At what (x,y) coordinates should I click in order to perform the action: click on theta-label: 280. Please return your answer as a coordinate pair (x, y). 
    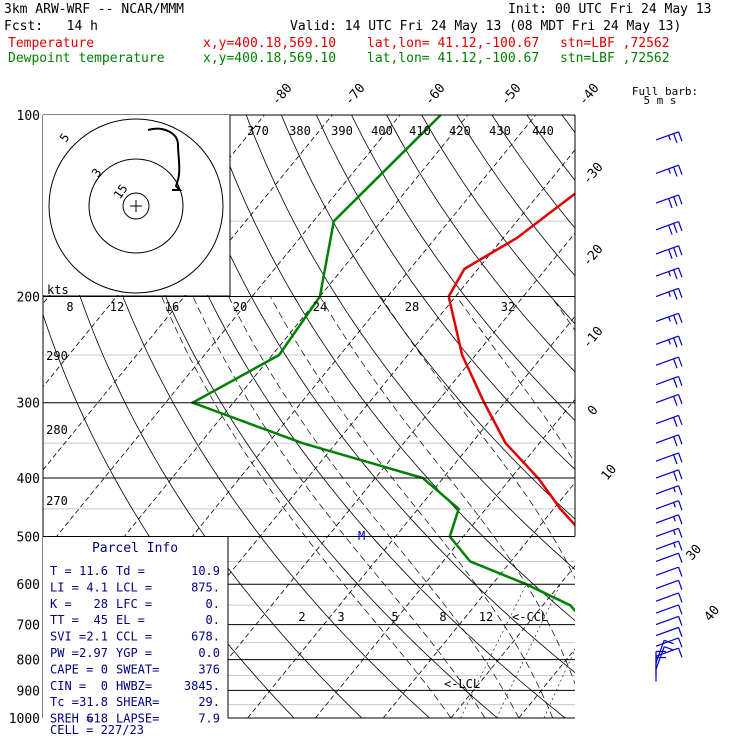
    Looking at the image, I should click on (57, 430).